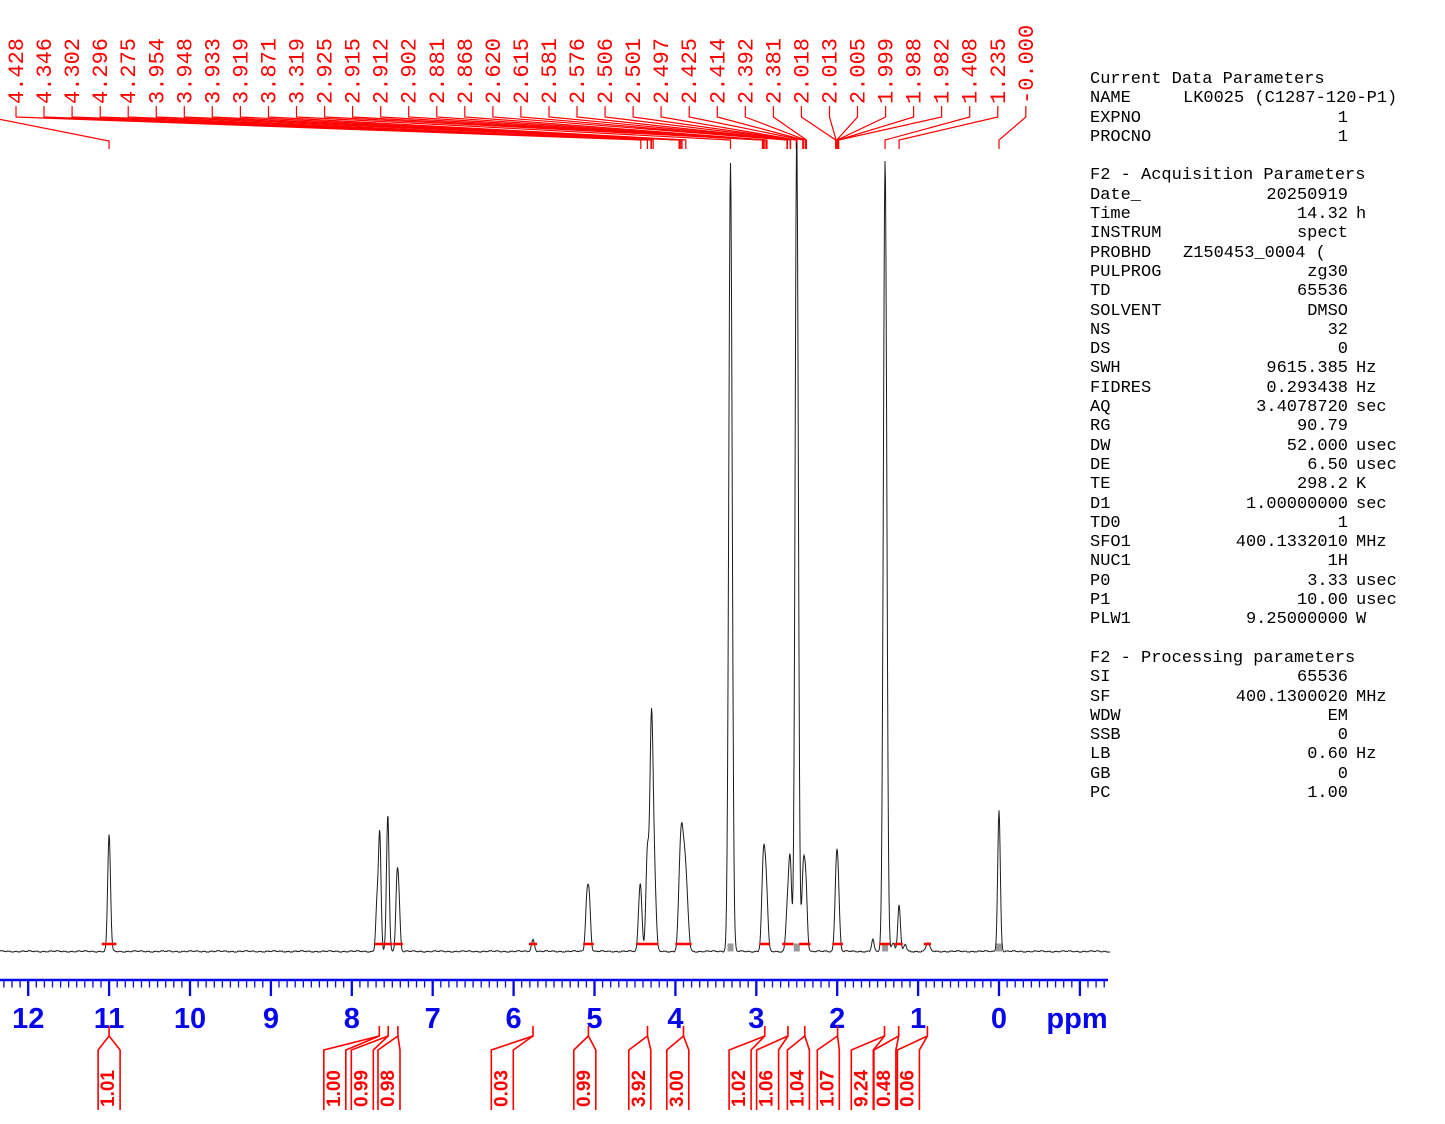 The image size is (1445, 1124). Describe the element at coordinates (662, 71) in the screenshot. I see `peak-shift-label: 2.497` at that location.